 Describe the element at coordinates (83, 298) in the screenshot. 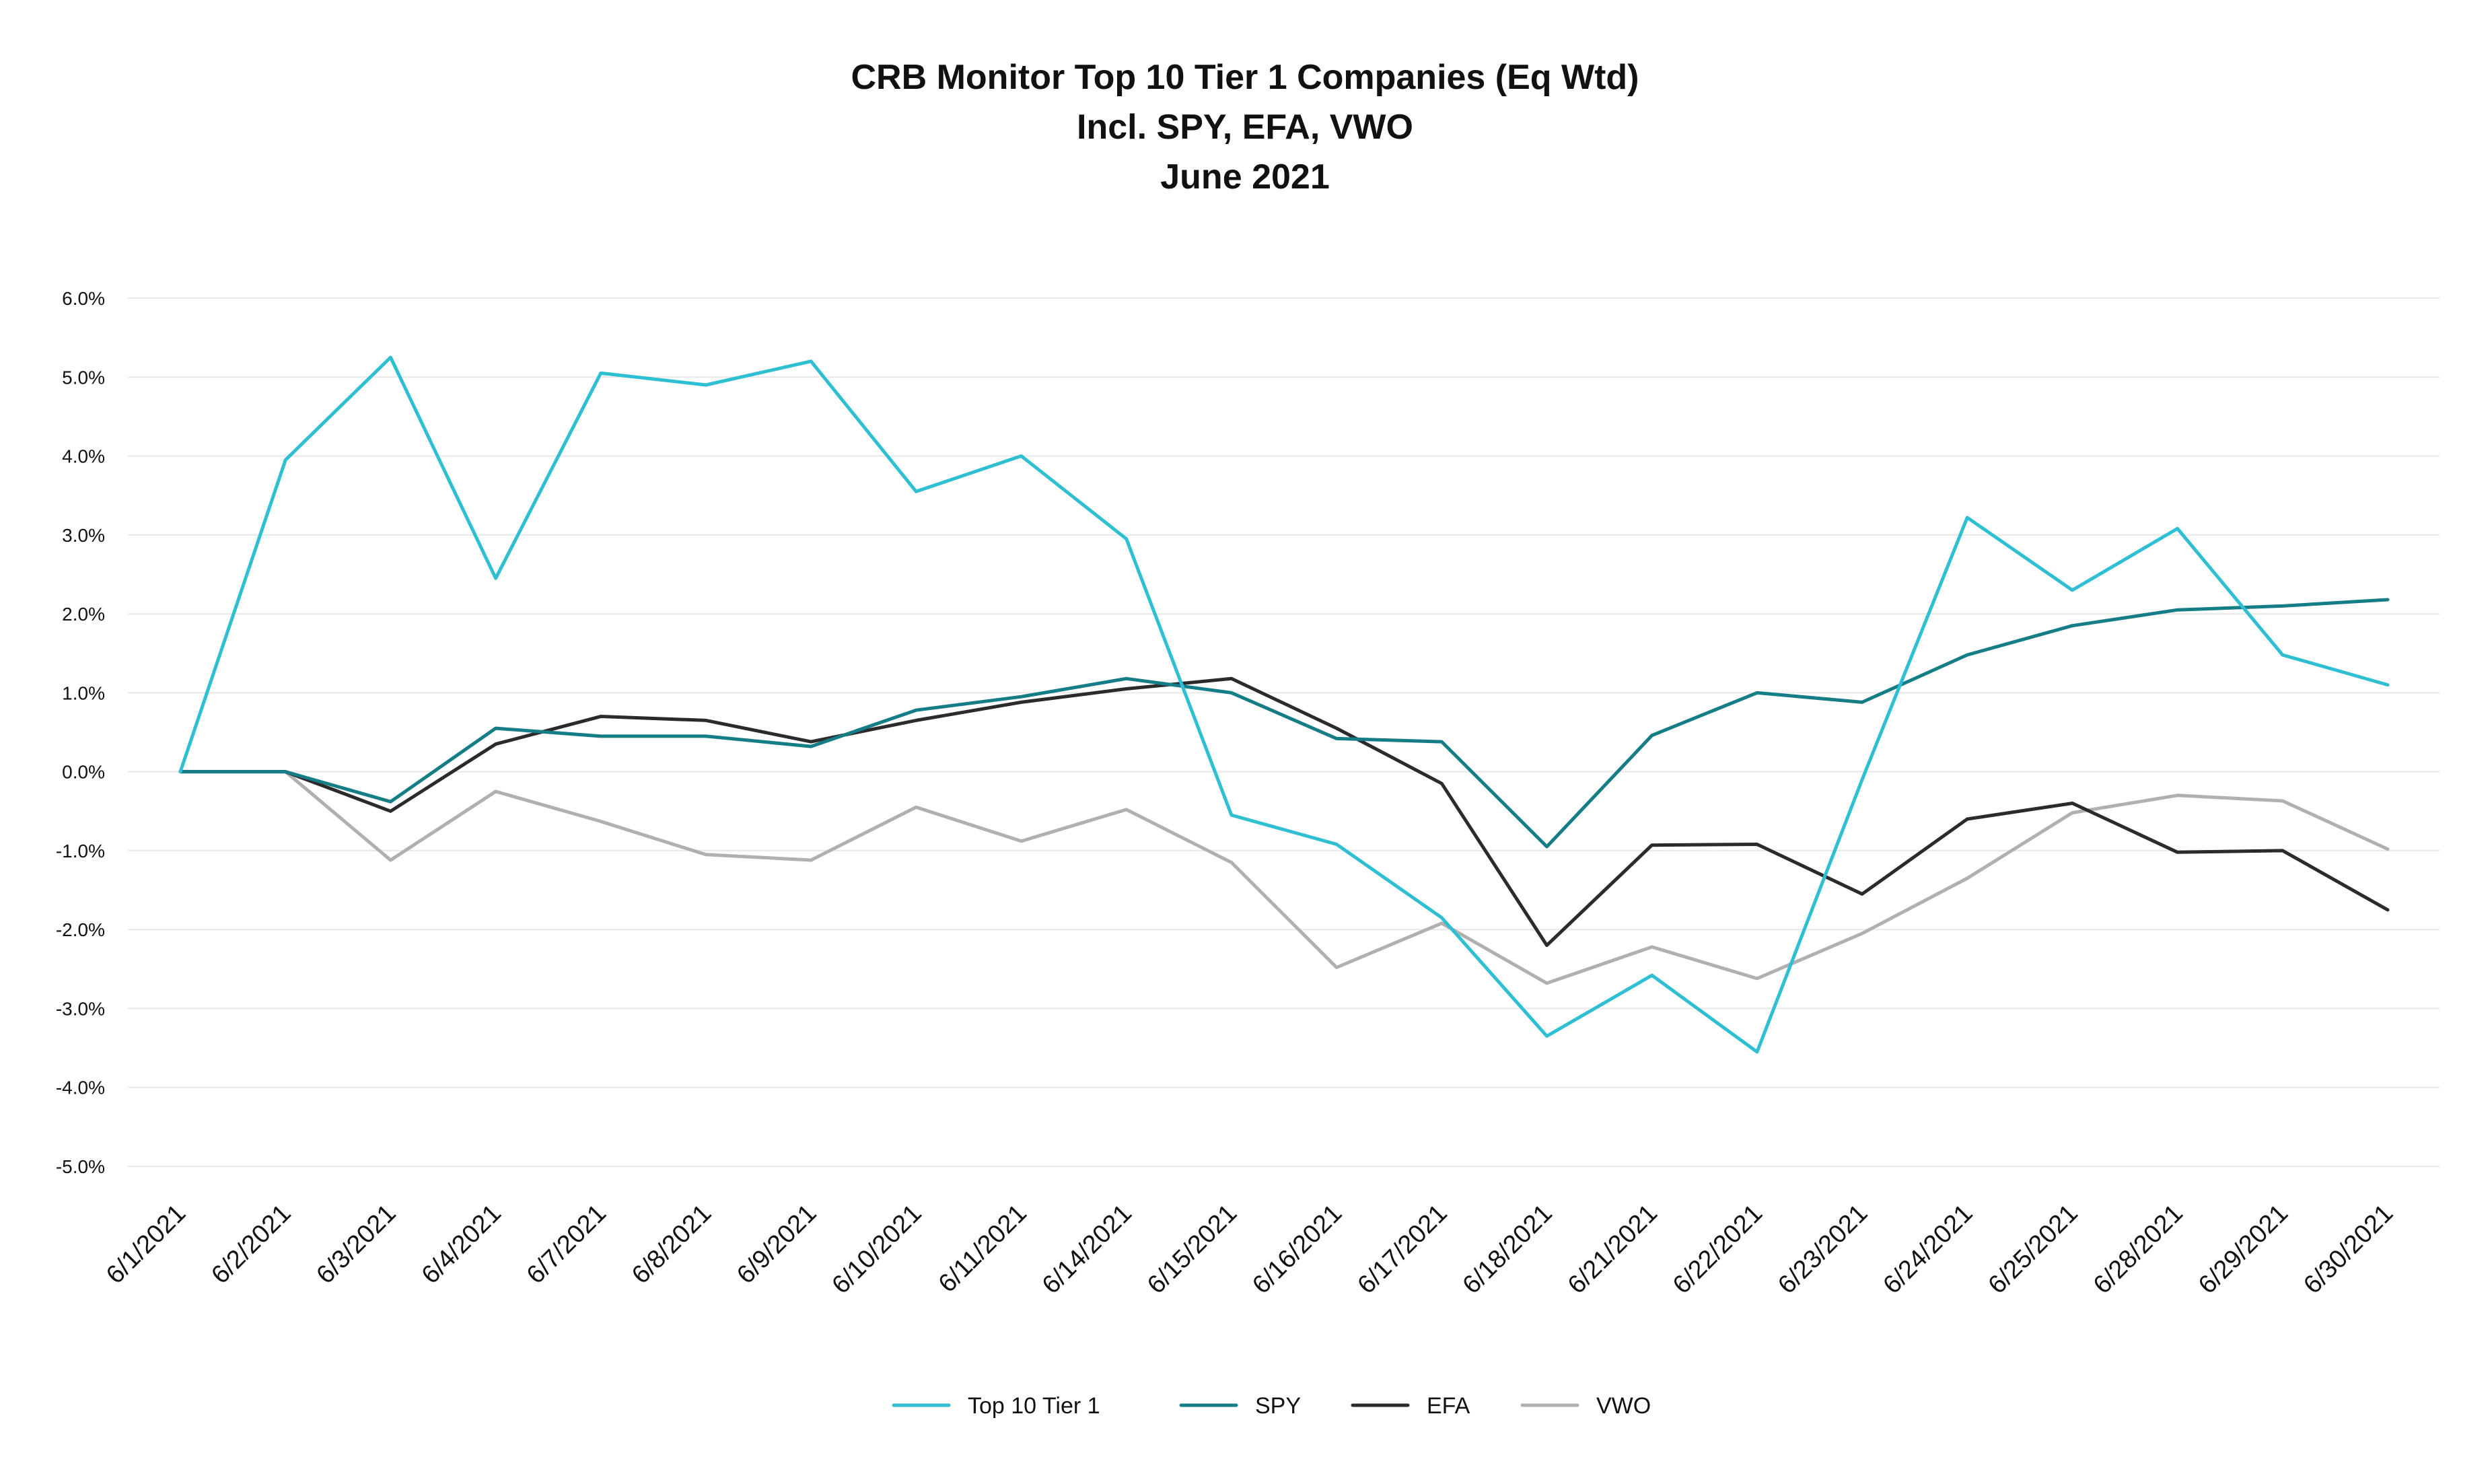

I see `y-tick-label: 6.0%` at that location.